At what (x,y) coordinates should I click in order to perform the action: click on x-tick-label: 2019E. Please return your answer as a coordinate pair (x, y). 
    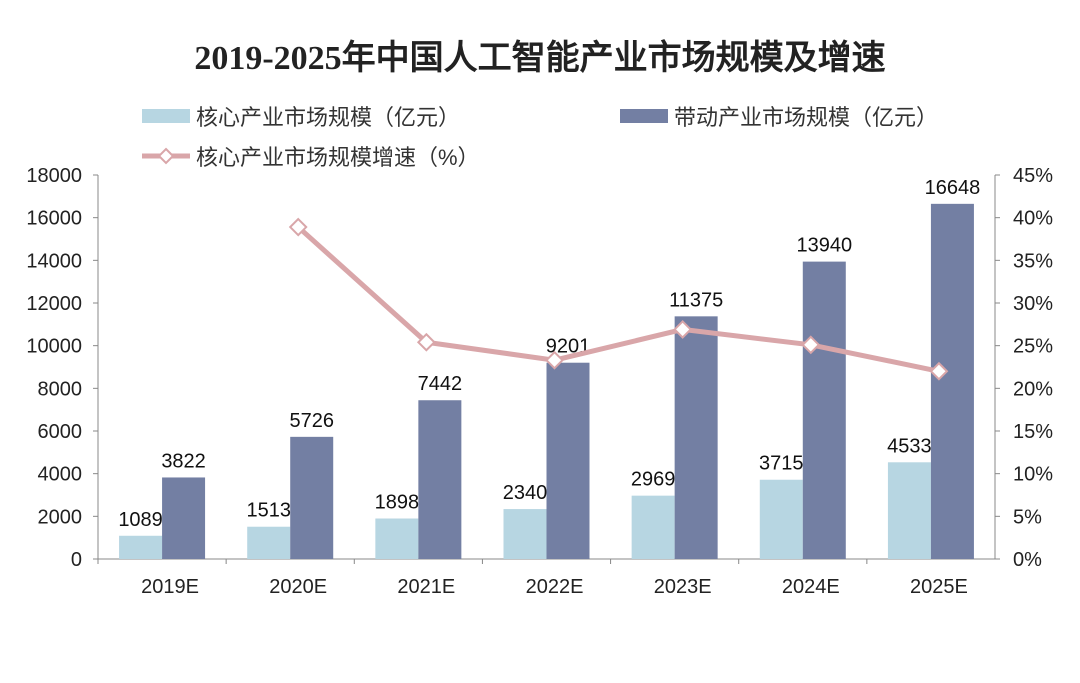
    Looking at the image, I should click on (170, 587).